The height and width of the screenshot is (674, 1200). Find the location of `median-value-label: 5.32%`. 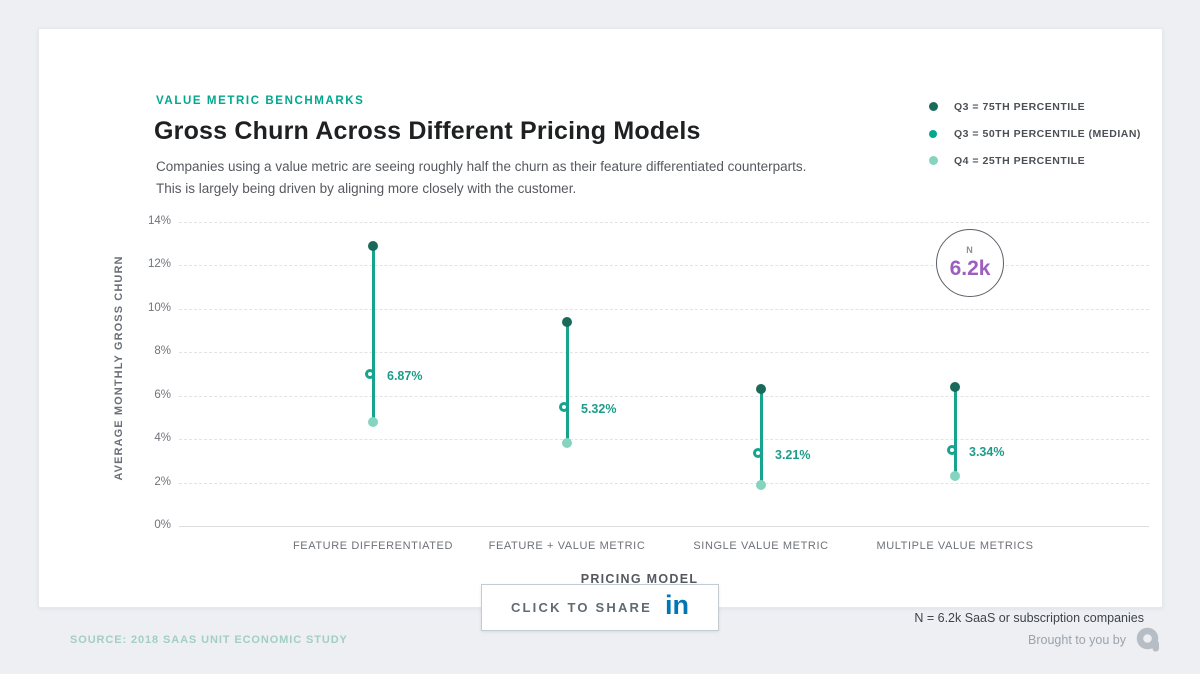

median-value-label: 5.32% is located at coordinates (599, 409).